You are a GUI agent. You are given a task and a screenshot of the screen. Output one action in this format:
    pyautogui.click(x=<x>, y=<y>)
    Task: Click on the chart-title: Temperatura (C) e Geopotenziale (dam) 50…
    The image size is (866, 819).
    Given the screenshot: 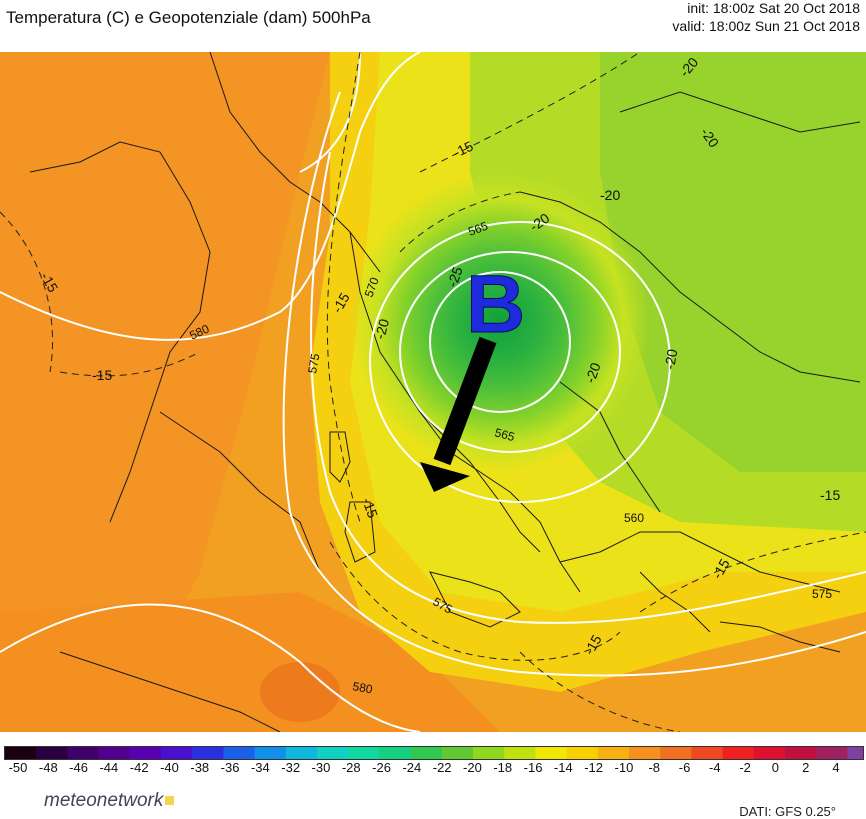 What is the action you would take?
    pyautogui.click(x=188, y=17)
    